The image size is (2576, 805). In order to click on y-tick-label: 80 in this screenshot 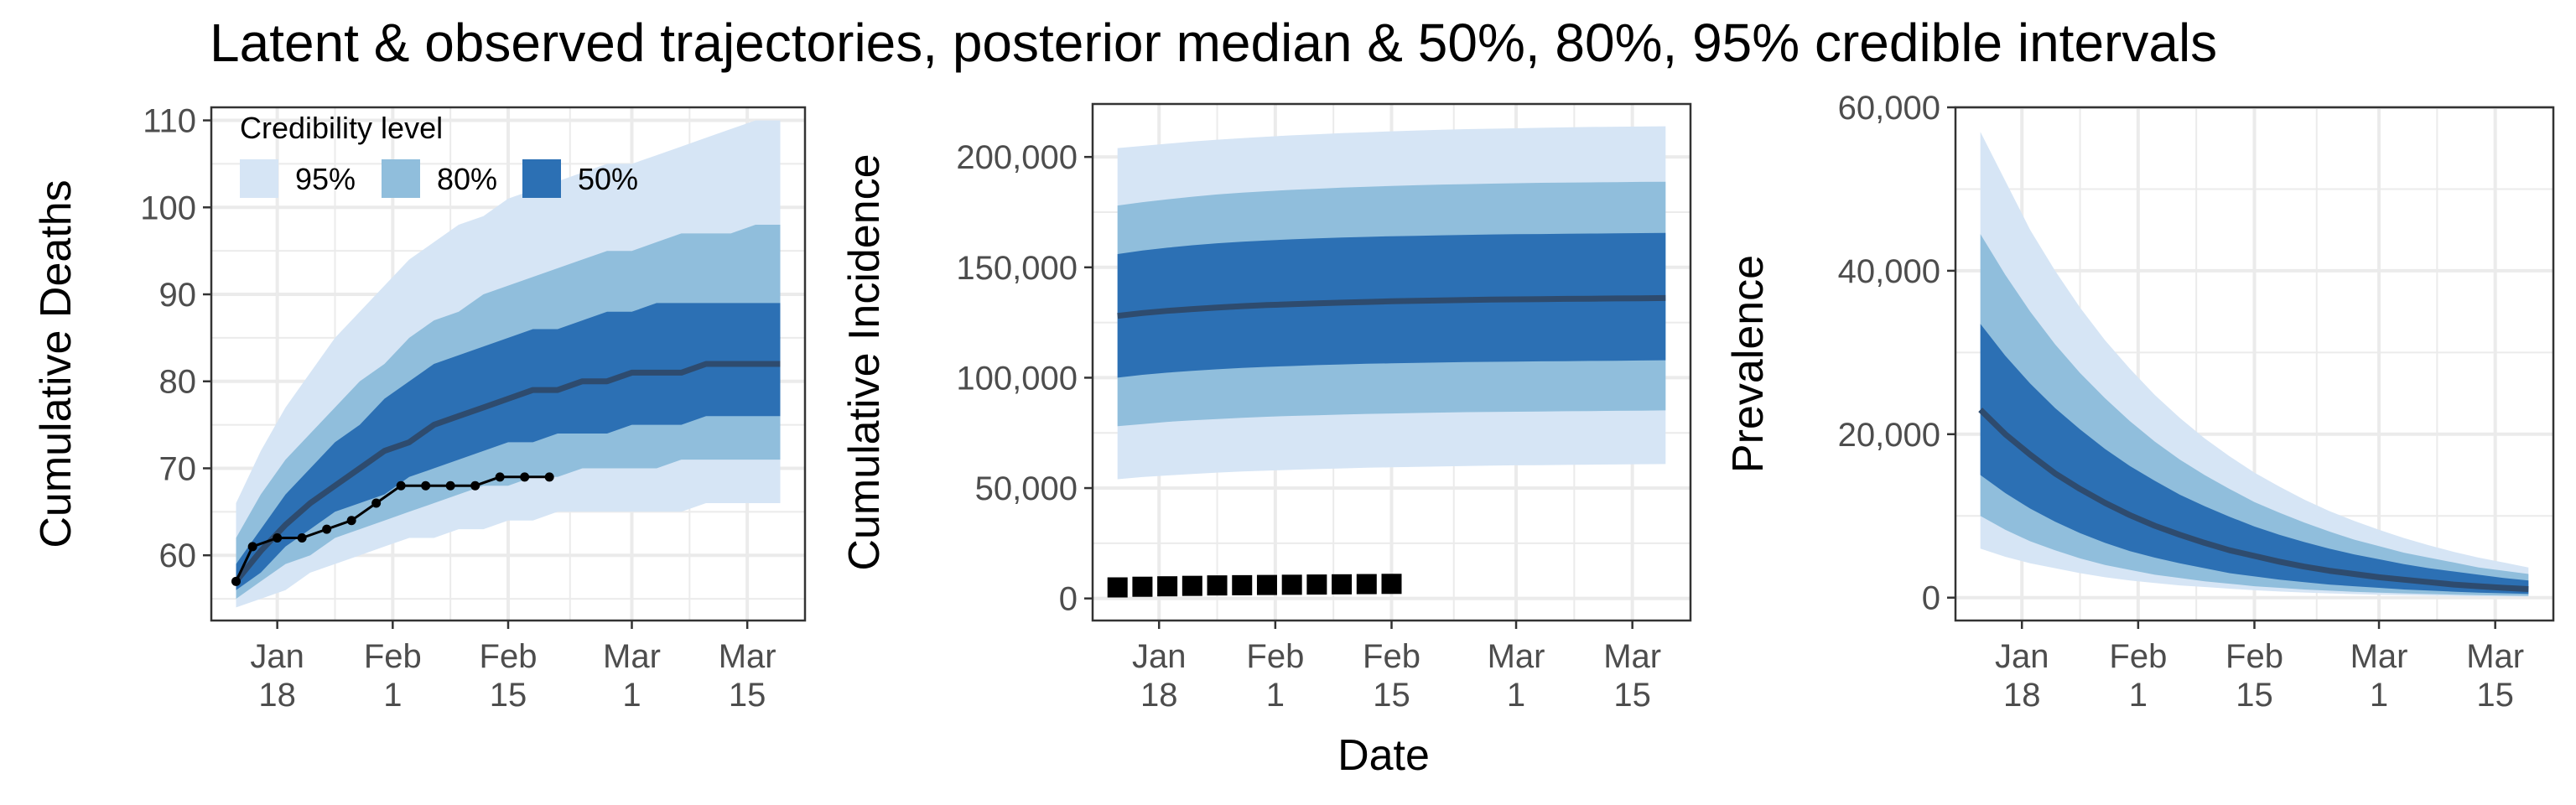, I will do `click(178, 382)`.